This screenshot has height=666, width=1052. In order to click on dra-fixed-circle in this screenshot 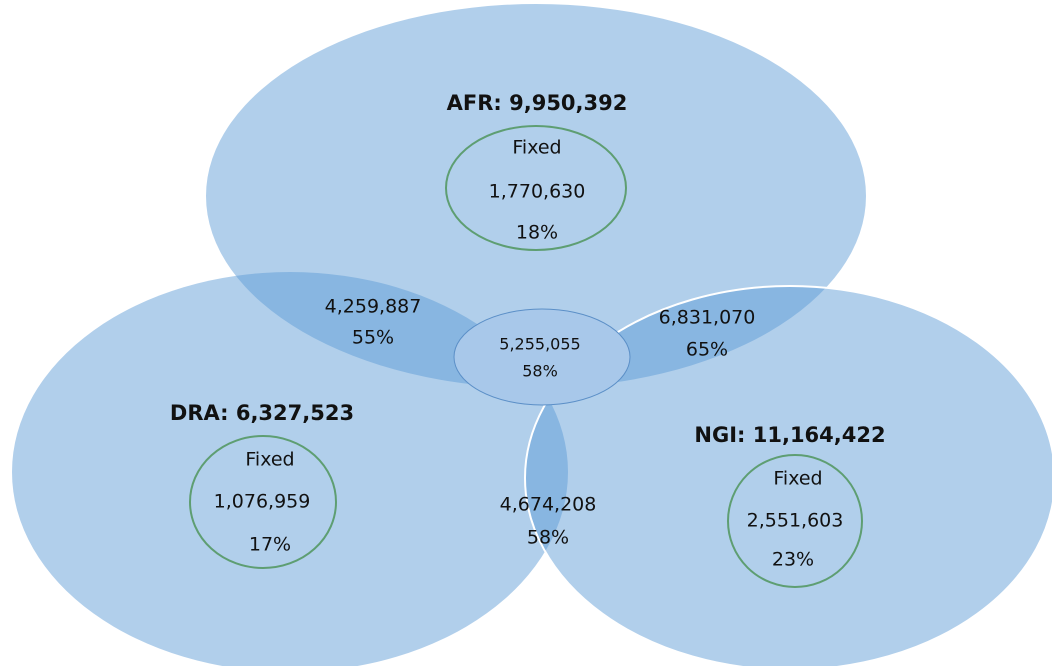, I will do `click(263, 502)`.